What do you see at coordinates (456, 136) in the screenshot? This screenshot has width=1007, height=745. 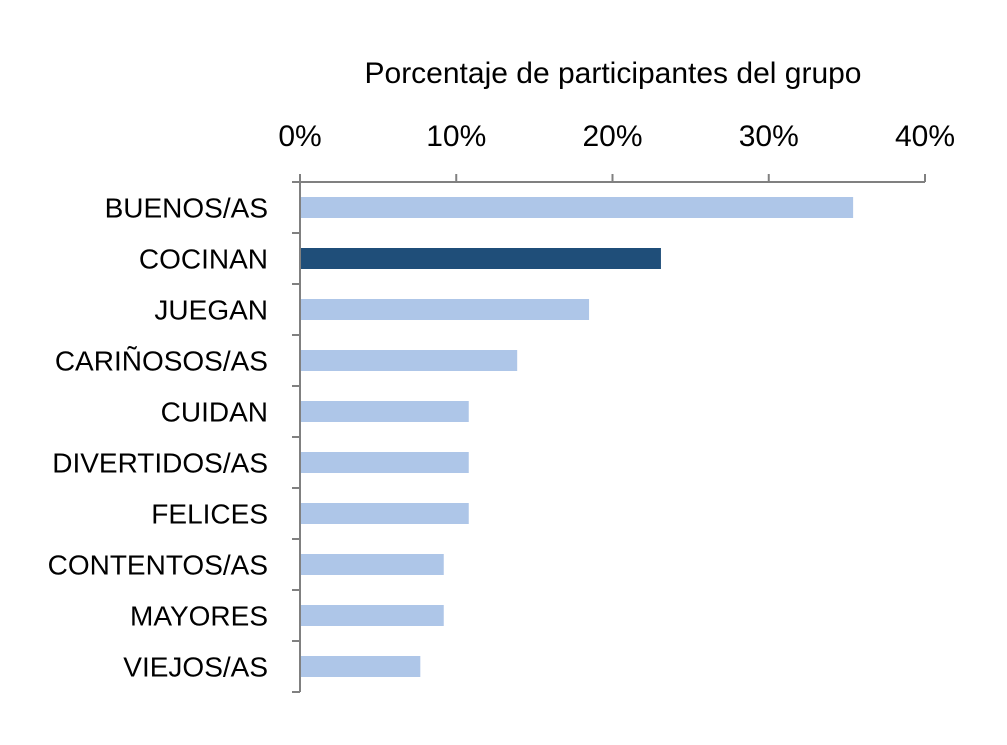 I see `x-tick-label: 10%` at bounding box center [456, 136].